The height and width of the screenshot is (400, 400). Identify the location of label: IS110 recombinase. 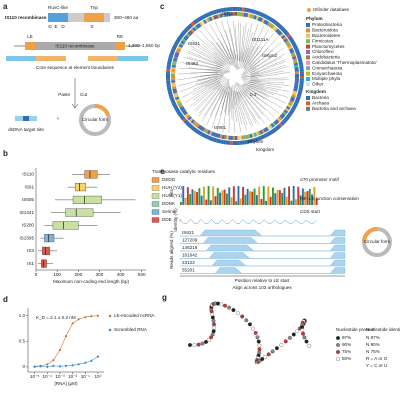
(26, 17).